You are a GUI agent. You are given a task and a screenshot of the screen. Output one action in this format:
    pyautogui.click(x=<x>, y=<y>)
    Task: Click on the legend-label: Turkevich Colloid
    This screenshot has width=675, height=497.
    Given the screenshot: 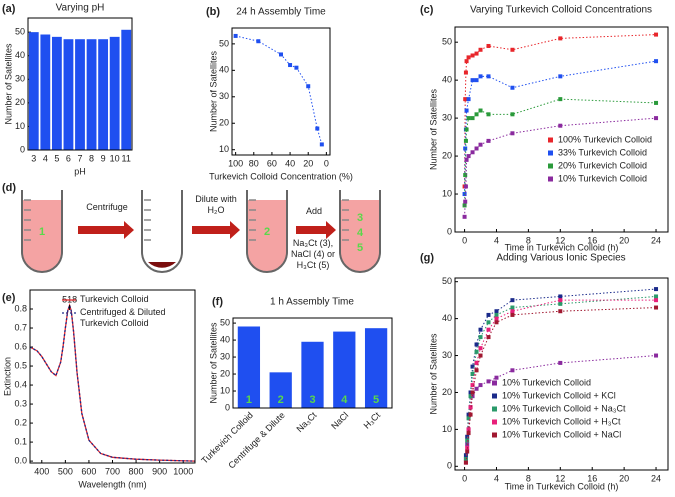 What is the action you would take?
    pyautogui.click(x=114, y=299)
    